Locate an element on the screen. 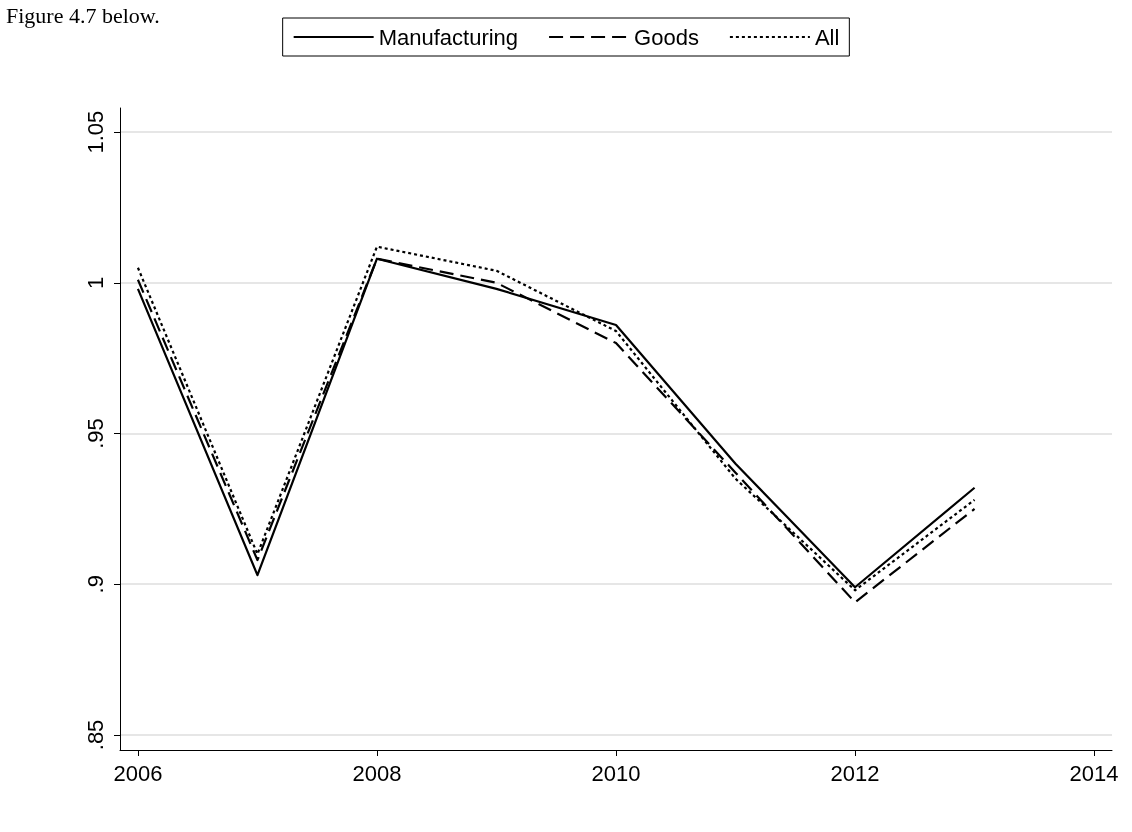 Image resolution: width=1132 pixels, height=832 pixels. y-tick-label: .9 is located at coordinates (95, 584).